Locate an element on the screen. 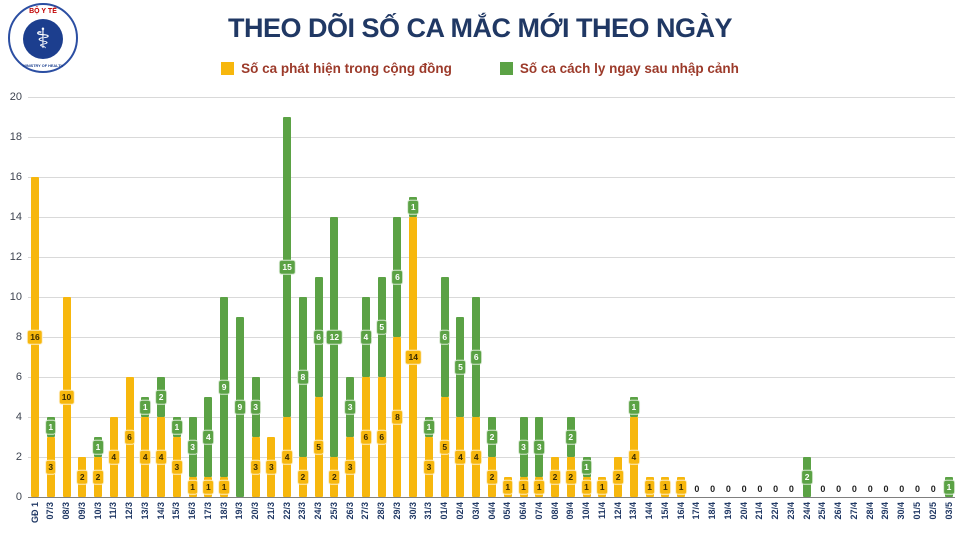  x-tick-label: 10/3 is located at coordinates (97, 511).